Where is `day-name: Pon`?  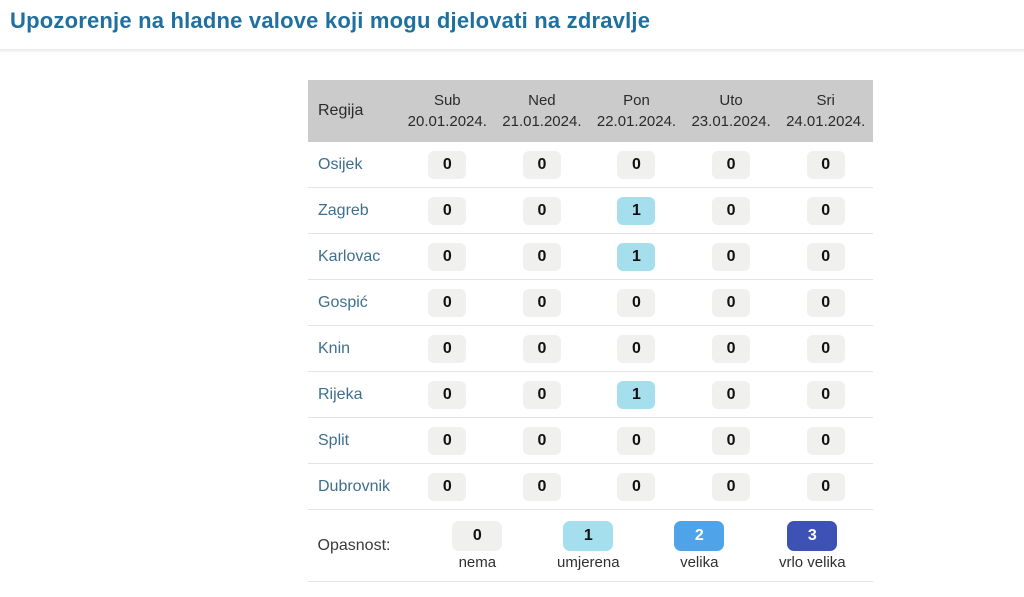 day-name: Pon is located at coordinates (636, 100).